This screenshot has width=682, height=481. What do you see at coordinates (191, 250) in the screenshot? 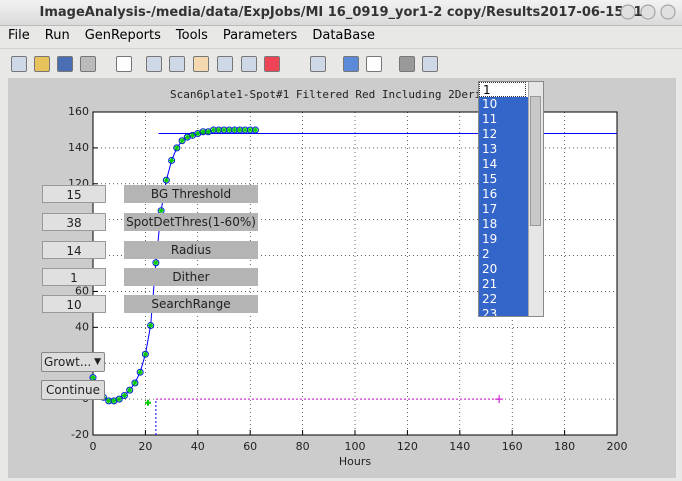
I see `control-label: Radius` at bounding box center [191, 250].